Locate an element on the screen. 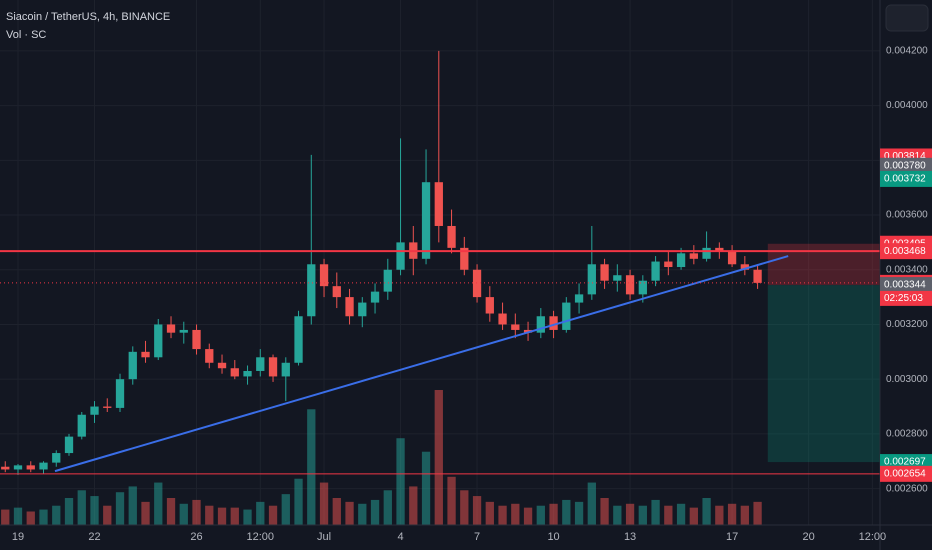  x-tick-label: Jul is located at coordinates (324, 537).